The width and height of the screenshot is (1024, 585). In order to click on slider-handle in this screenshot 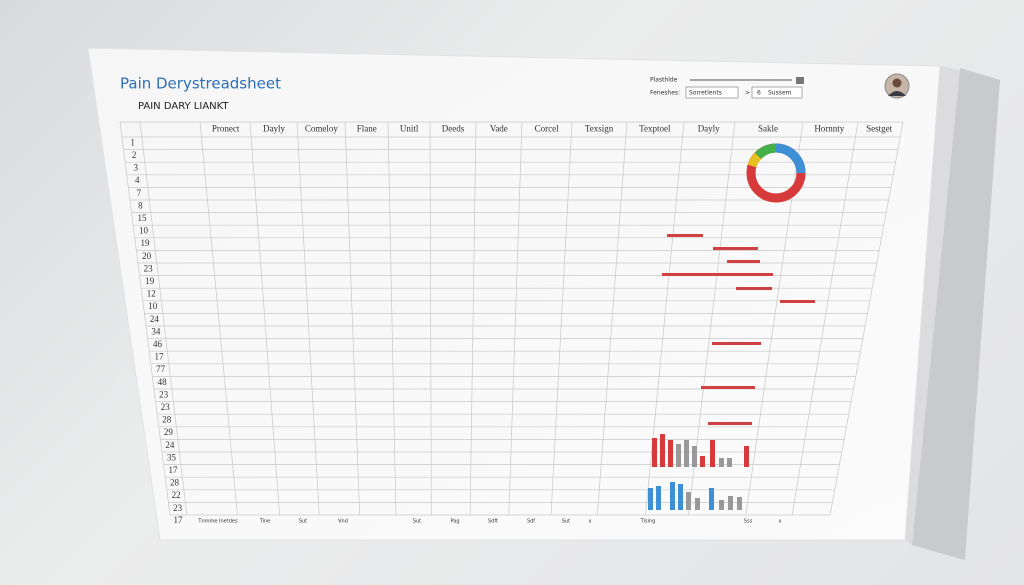, I will do `click(800, 80)`.